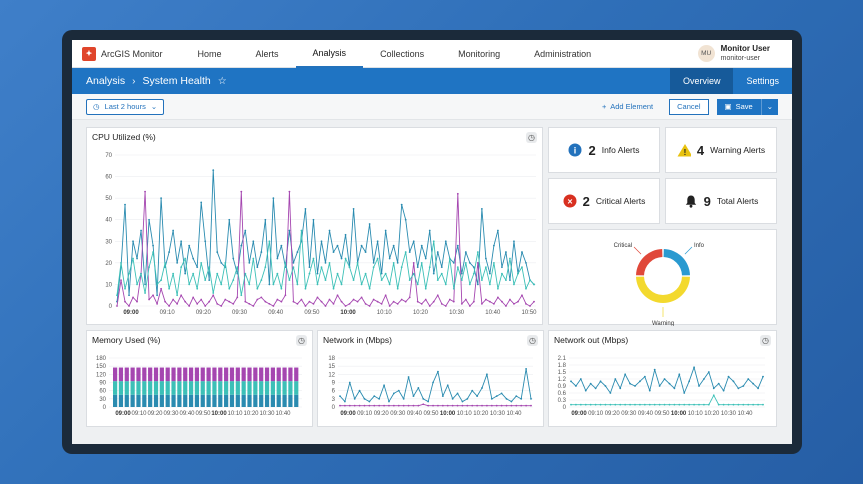  Describe the element at coordinates (739, 107) in the screenshot. I see `save-button: ▣ Save` at that location.